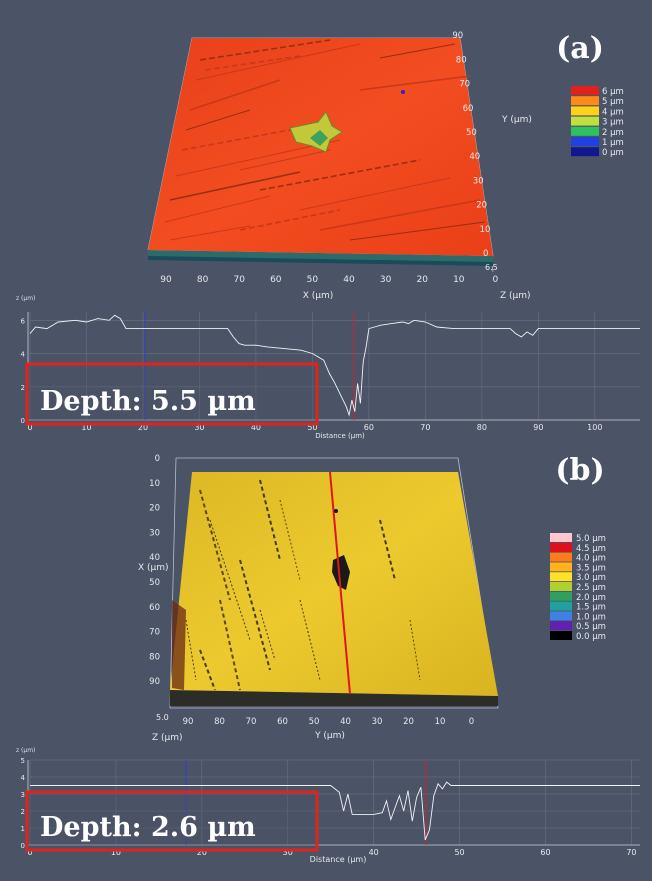 This screenshot has width=652, height=881. What do you see at coordinates (485, 254) in the screenshot?
I see `y-tick-a: 0` at bounding box center [485, 254].